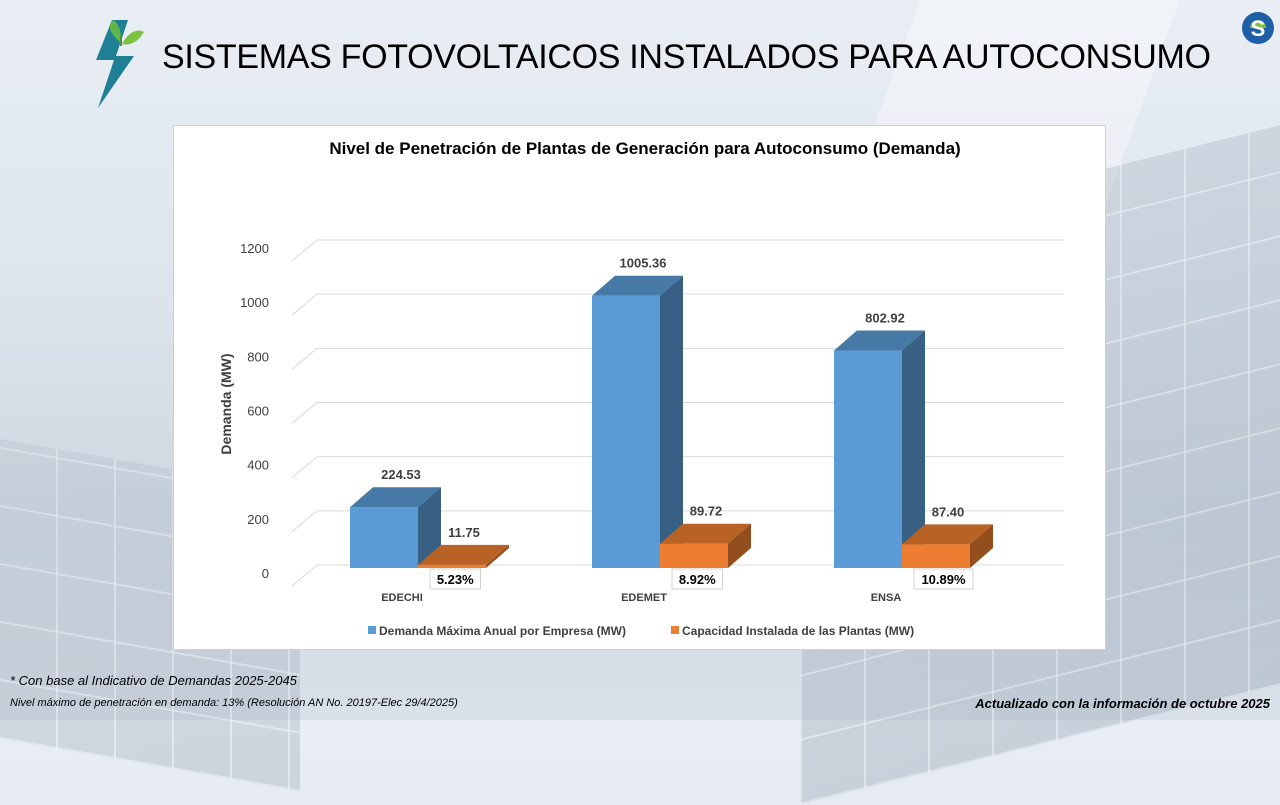 The width and height of the screenshot is (1280, 805). I want to click on company-logo-icon: S, so click(1258, 28).